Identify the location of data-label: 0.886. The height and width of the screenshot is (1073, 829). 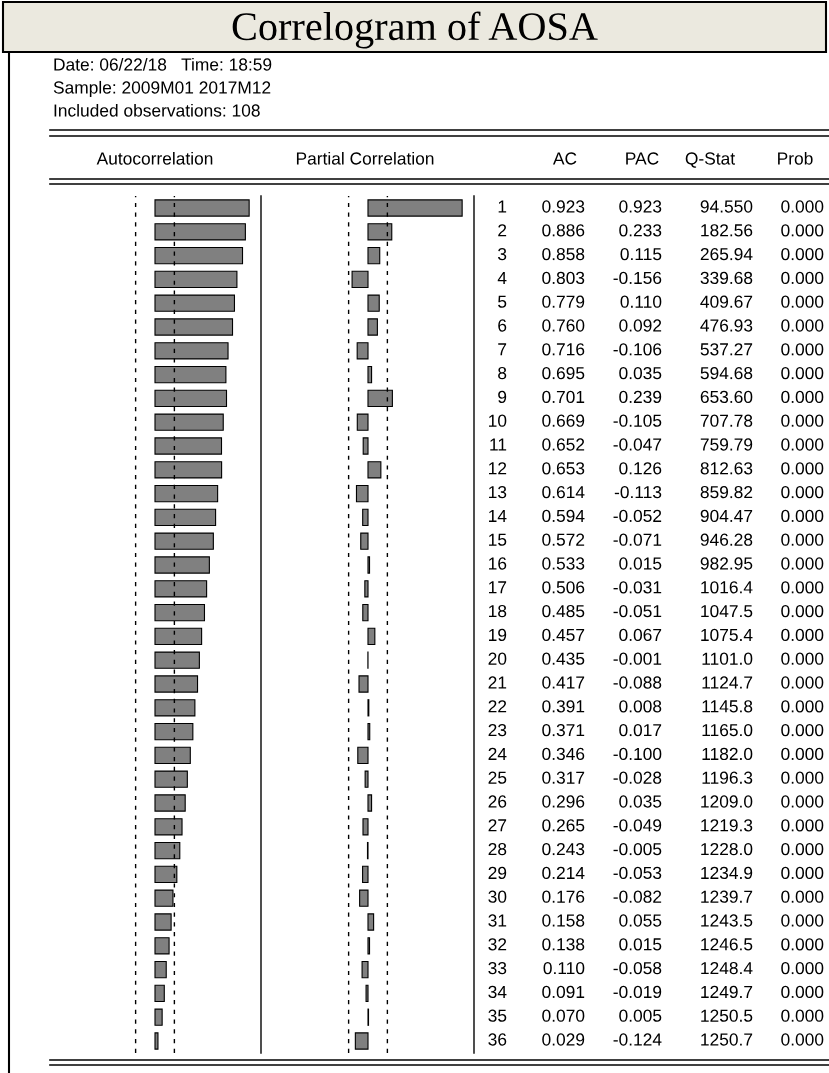
(563, 230).